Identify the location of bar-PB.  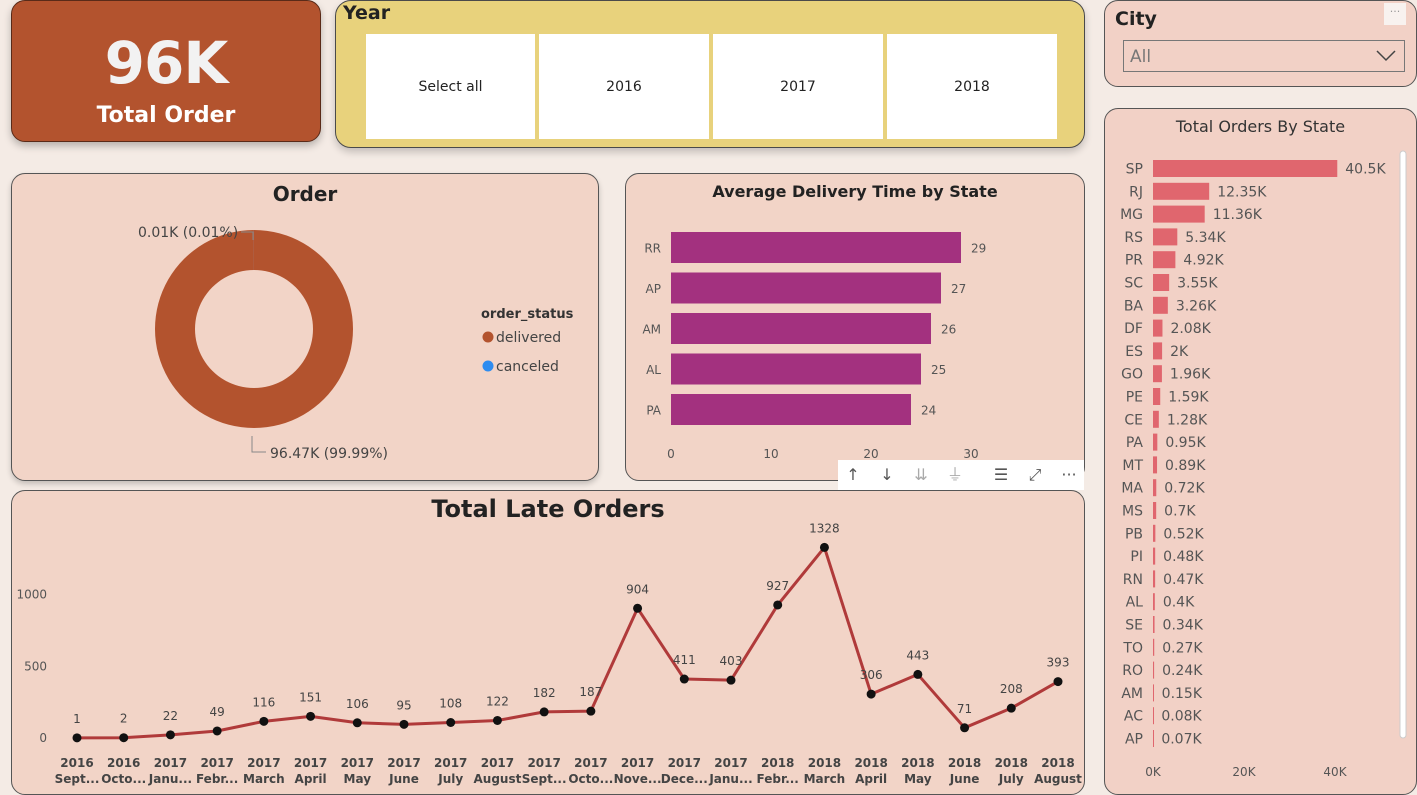
(1154, 533).